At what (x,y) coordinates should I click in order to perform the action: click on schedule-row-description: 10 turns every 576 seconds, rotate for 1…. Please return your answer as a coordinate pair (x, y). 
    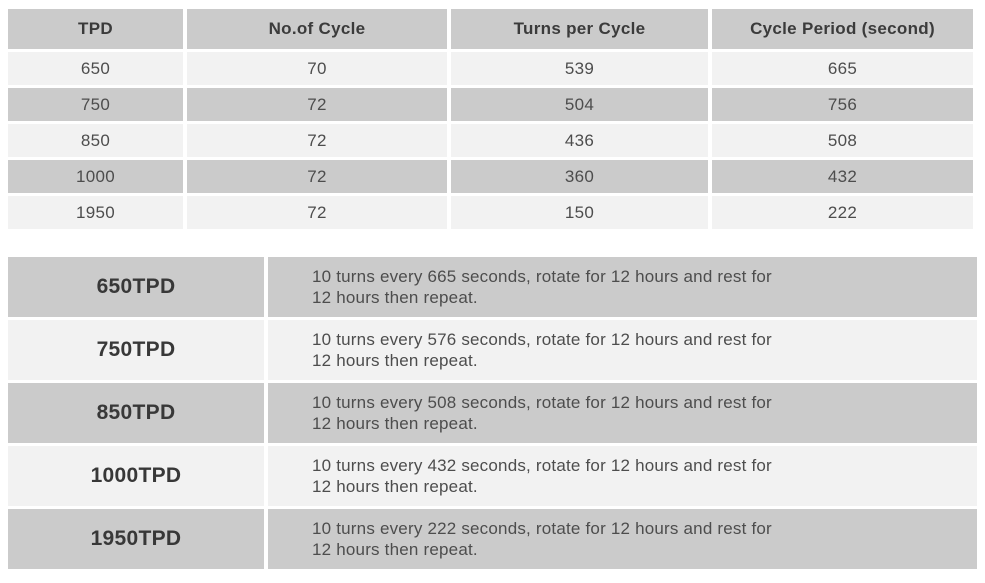
    Looking at the image, I should click on (622, 350).